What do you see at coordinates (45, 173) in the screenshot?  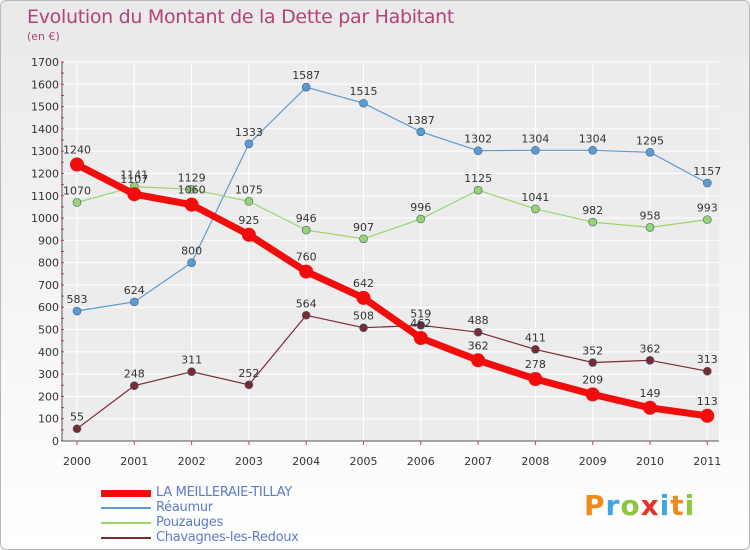 I see `y-tick-label: 1200` at bounding box center [45, 173].